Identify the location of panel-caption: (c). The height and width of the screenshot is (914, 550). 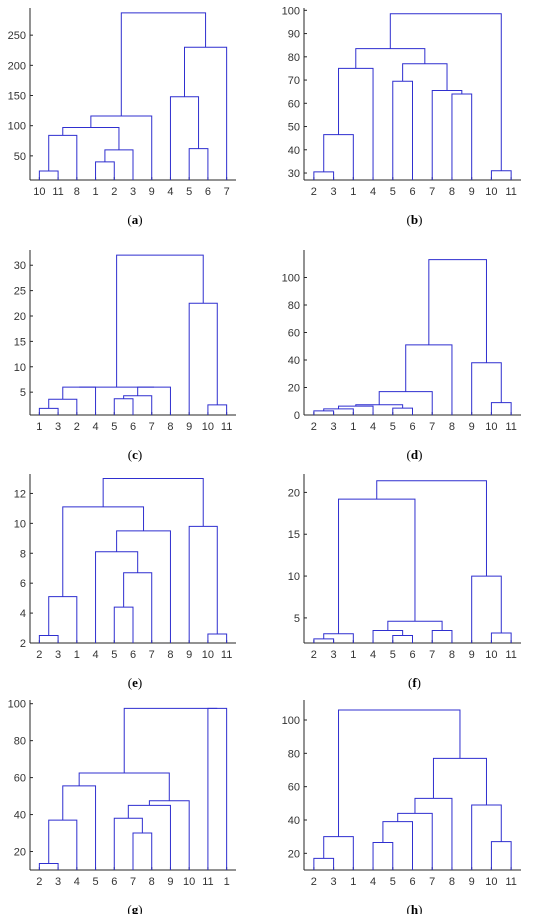
(135, 454).